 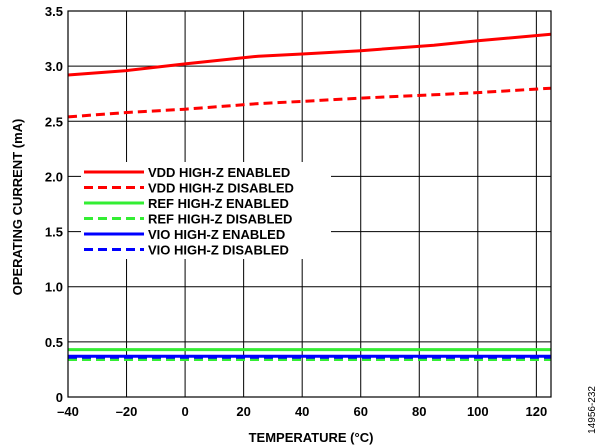 I want to click on x-tick-label: 80, so click(x=419, y=411).